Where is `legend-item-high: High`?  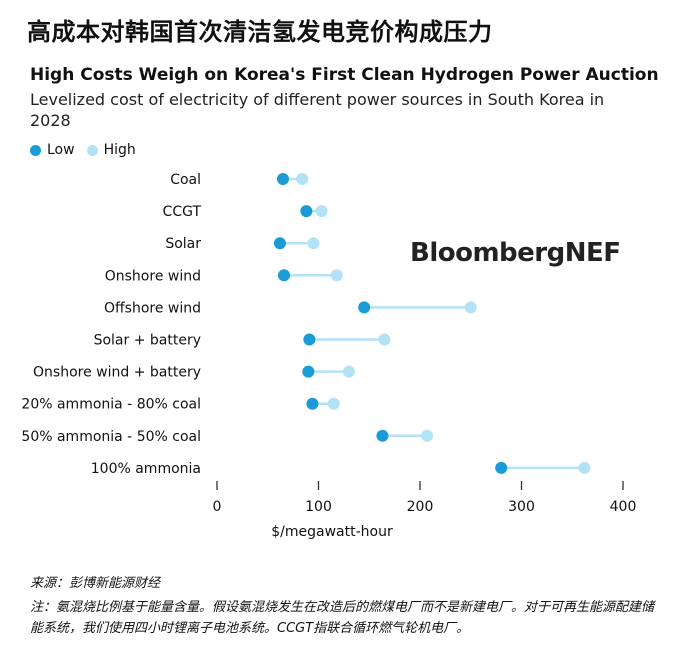 legend-item-high: High is located at coordinates (111, 150).